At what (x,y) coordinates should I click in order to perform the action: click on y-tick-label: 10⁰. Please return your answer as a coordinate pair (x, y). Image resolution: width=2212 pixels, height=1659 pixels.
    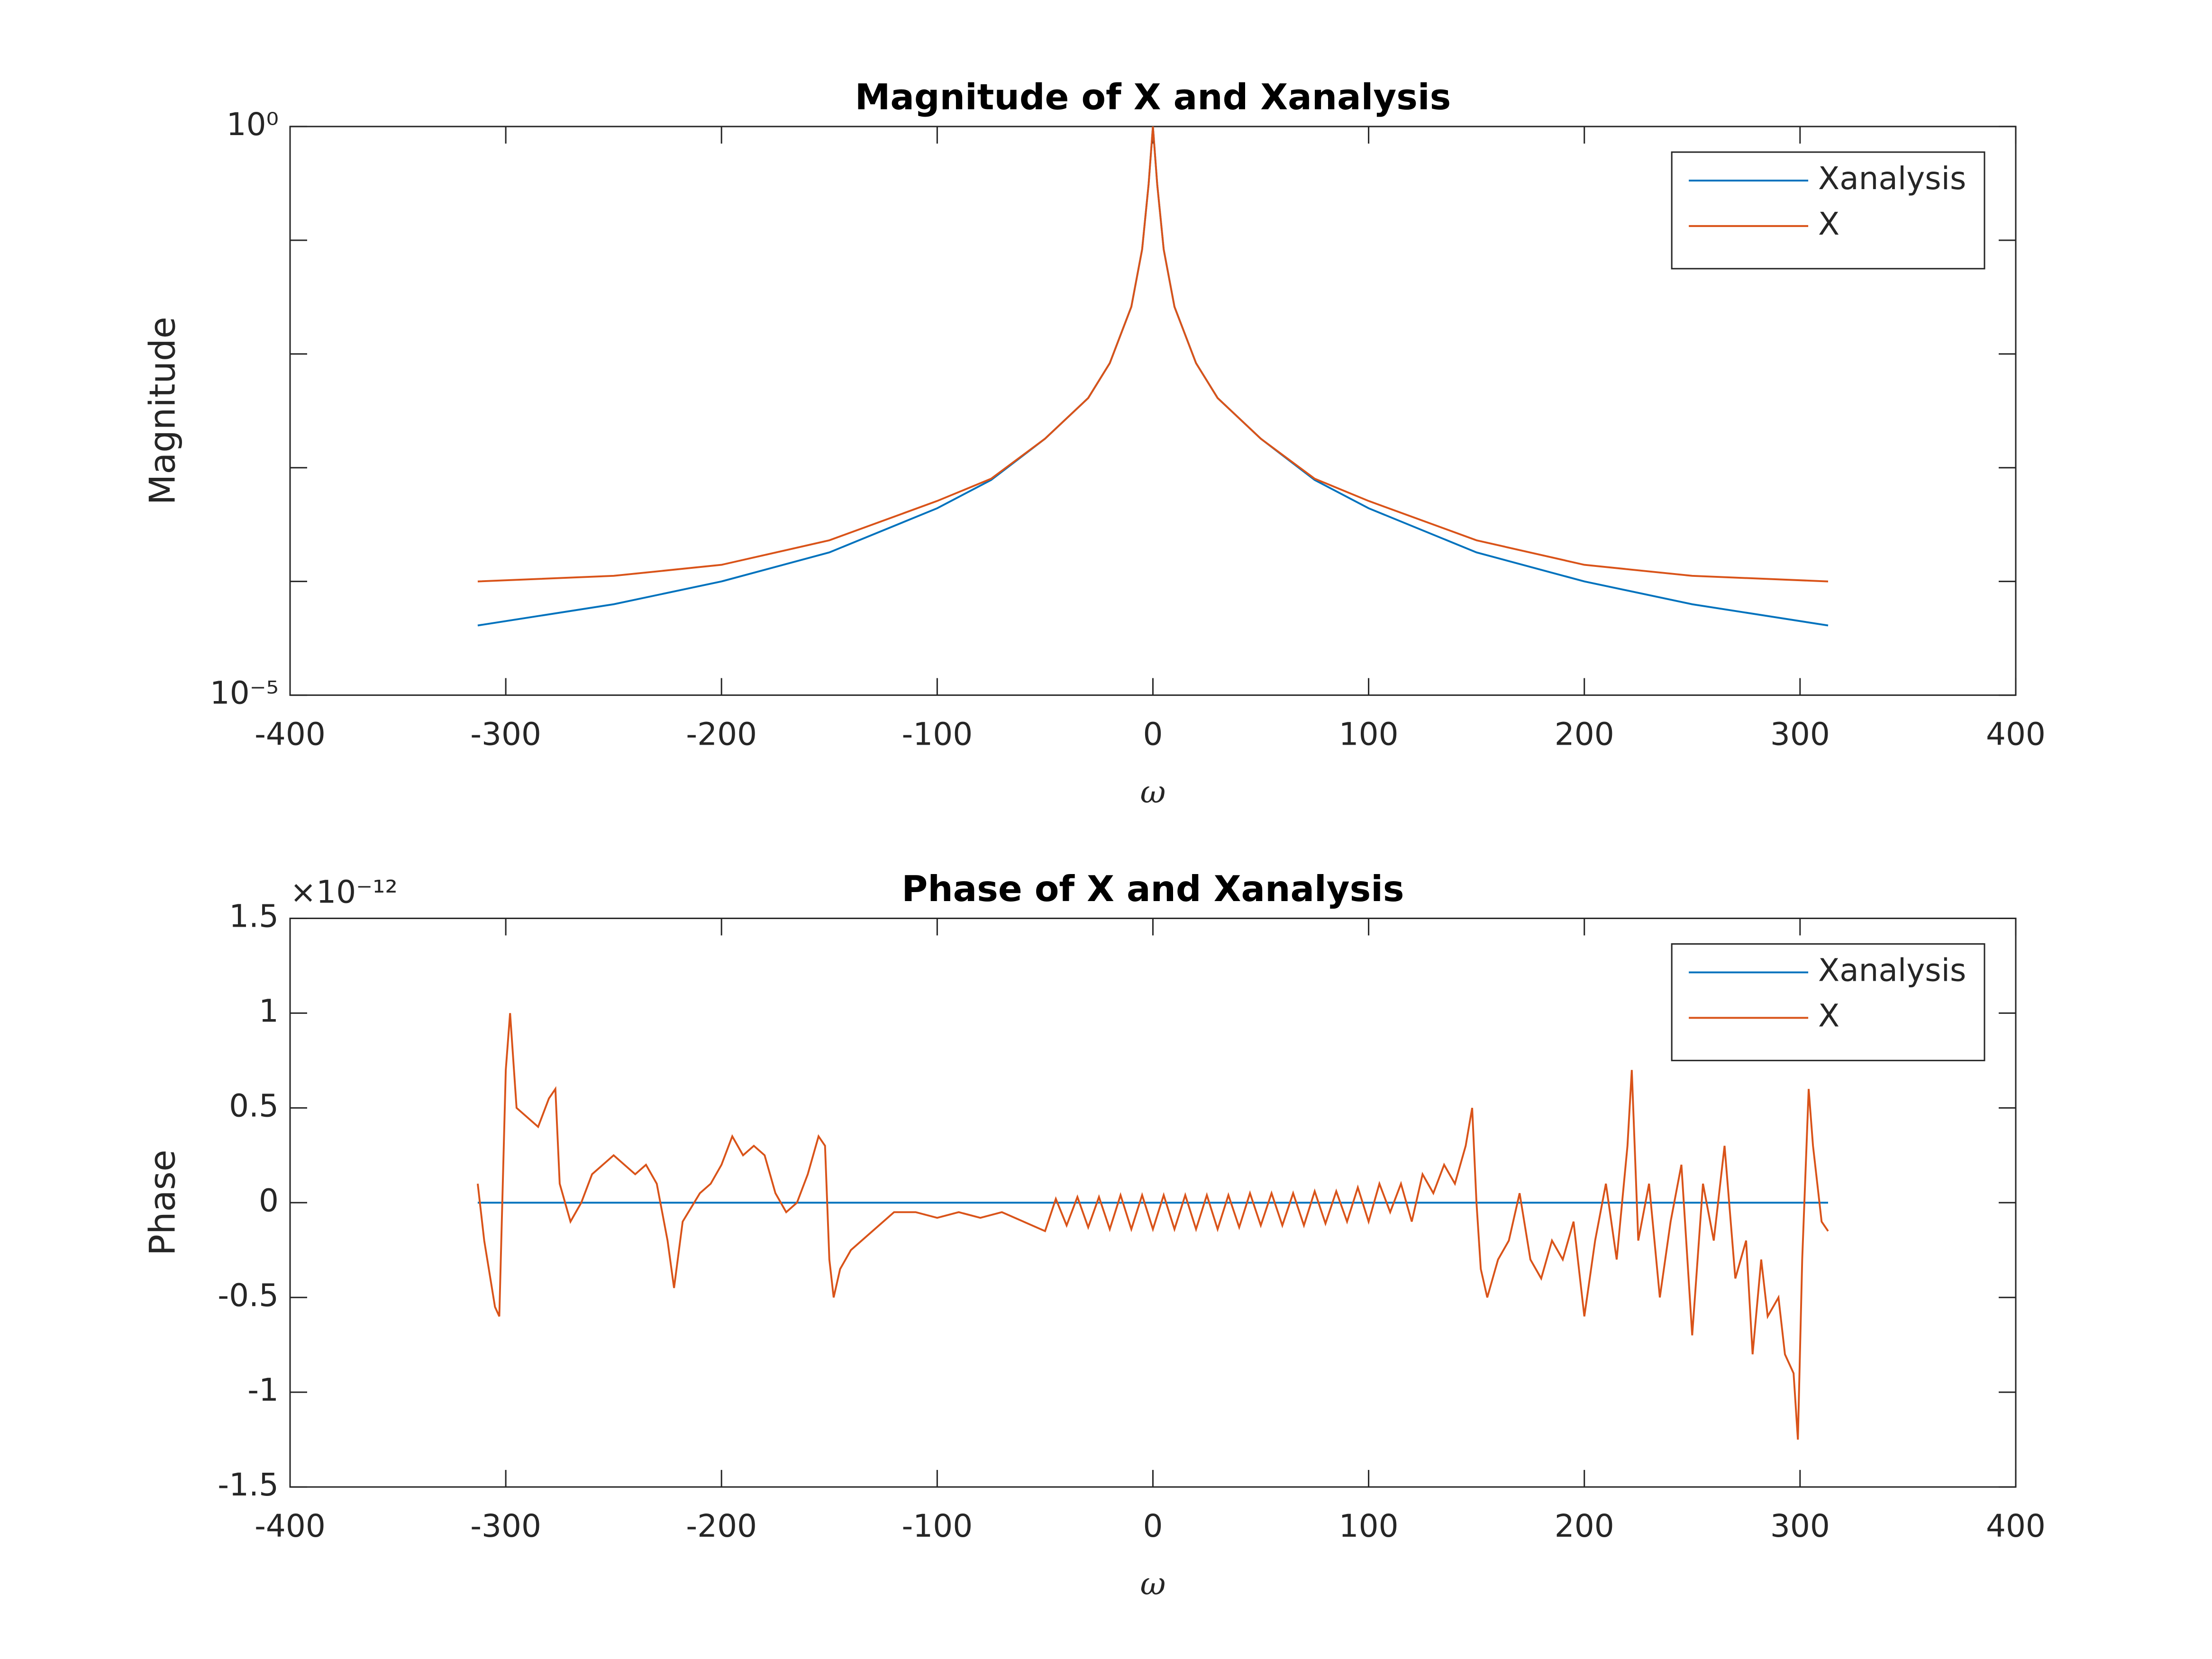
    Looking at the image, I should click on (253, 124).